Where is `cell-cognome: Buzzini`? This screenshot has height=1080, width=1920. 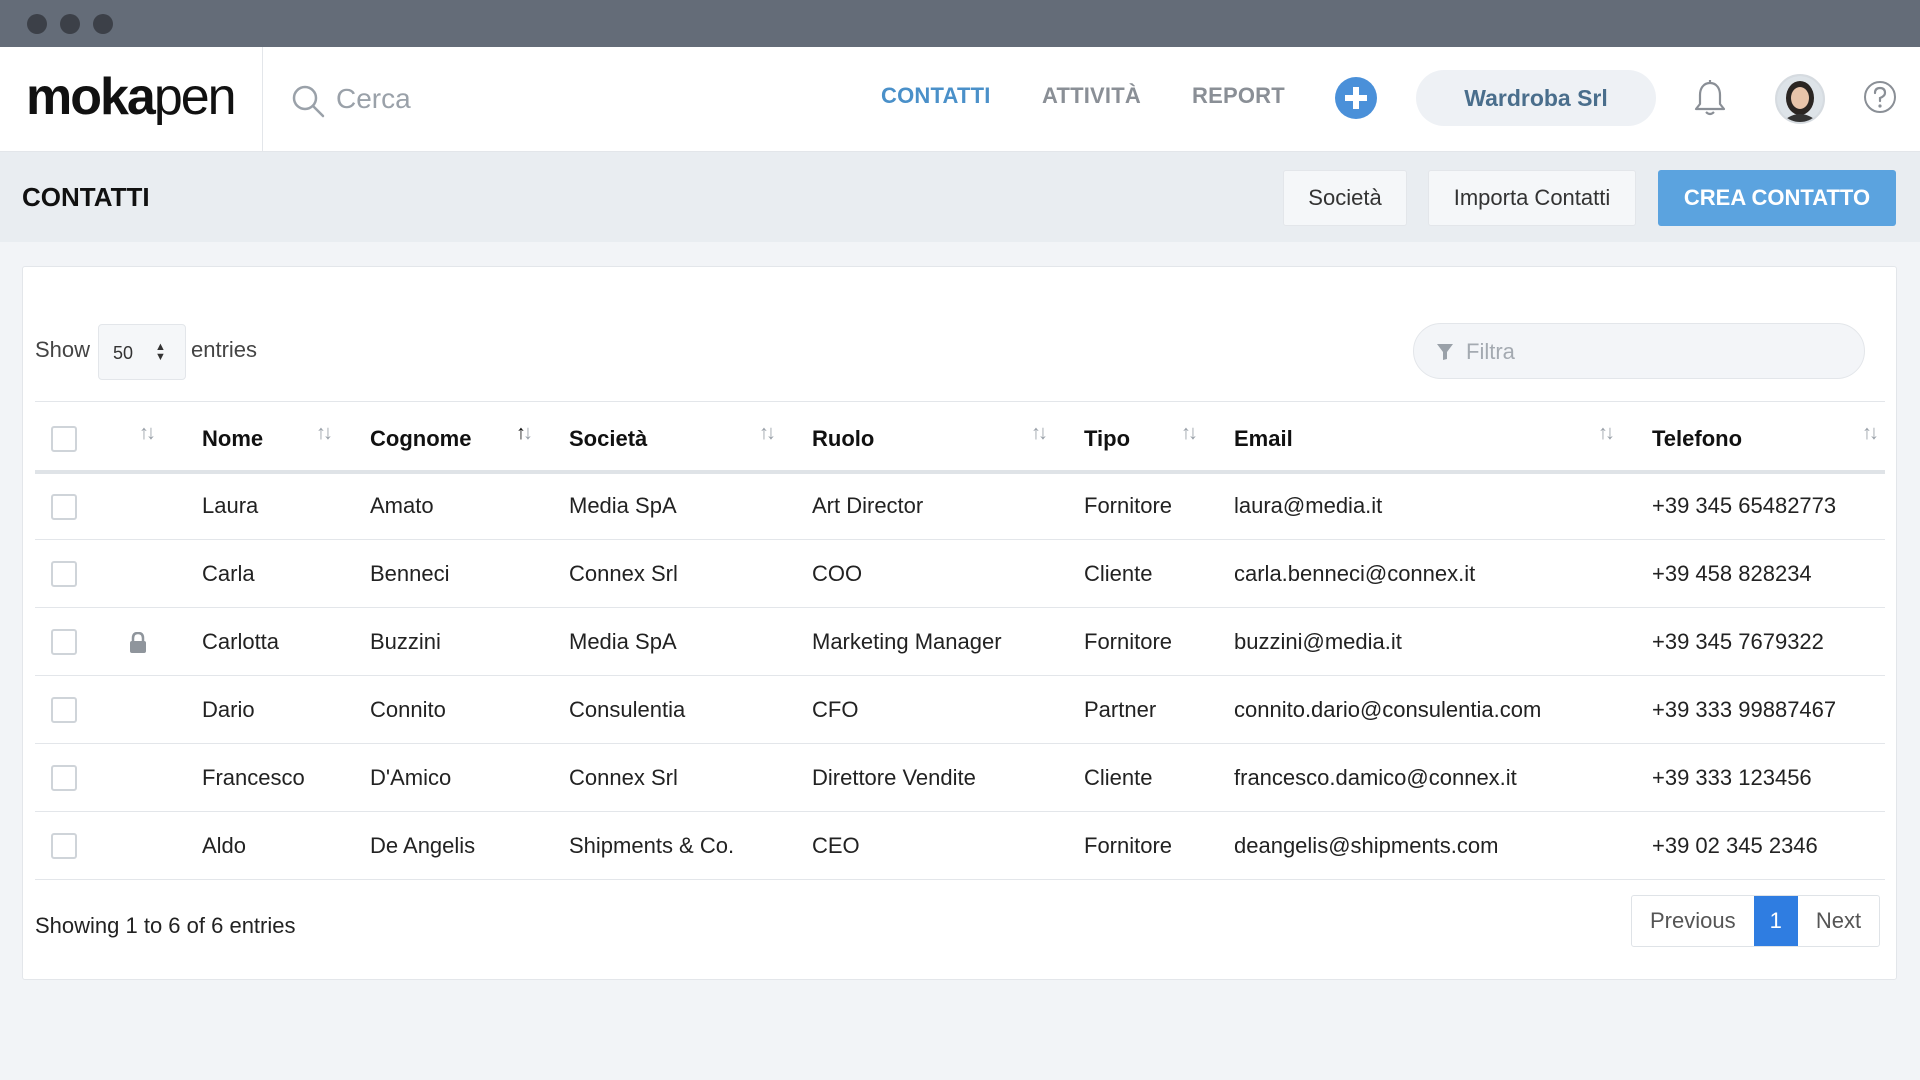 cell-cognome: Buzzini is located at coordinates (469, 641).